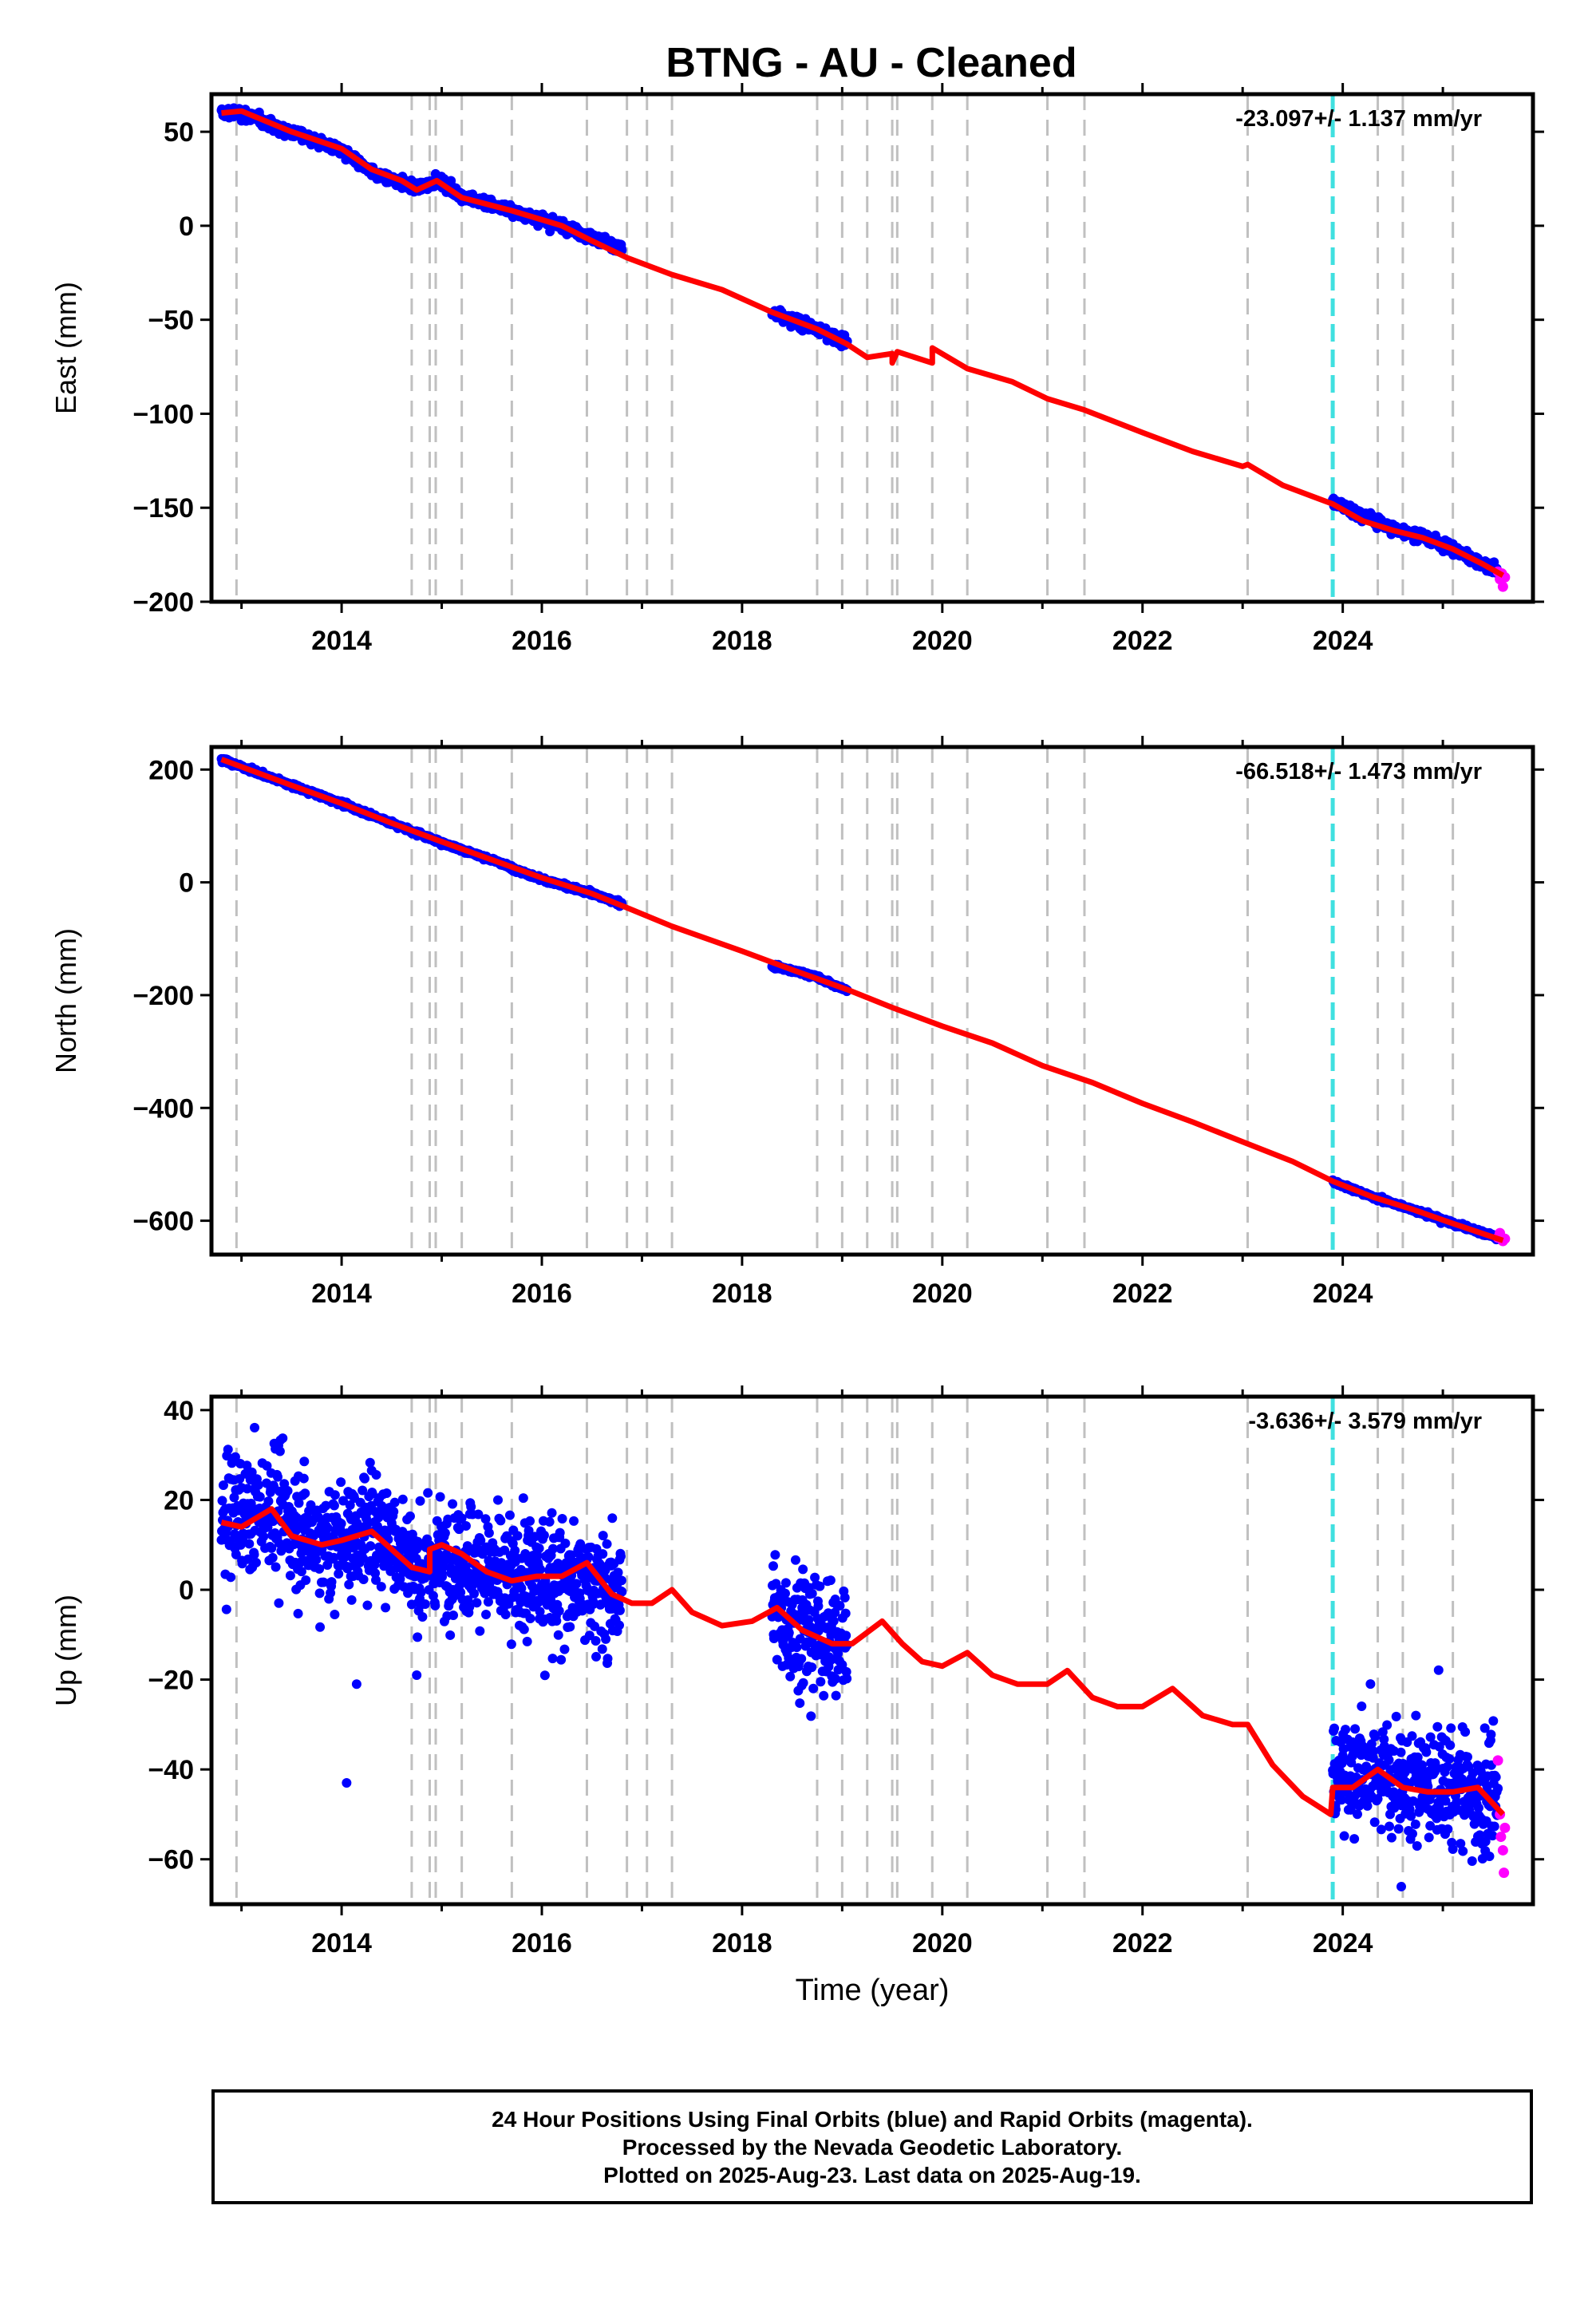 This screenshot has width=1596, height=2316. I want to click on velocity-annotation: -66.518+/- 1.473 mm/yr, so click(1358, 772).